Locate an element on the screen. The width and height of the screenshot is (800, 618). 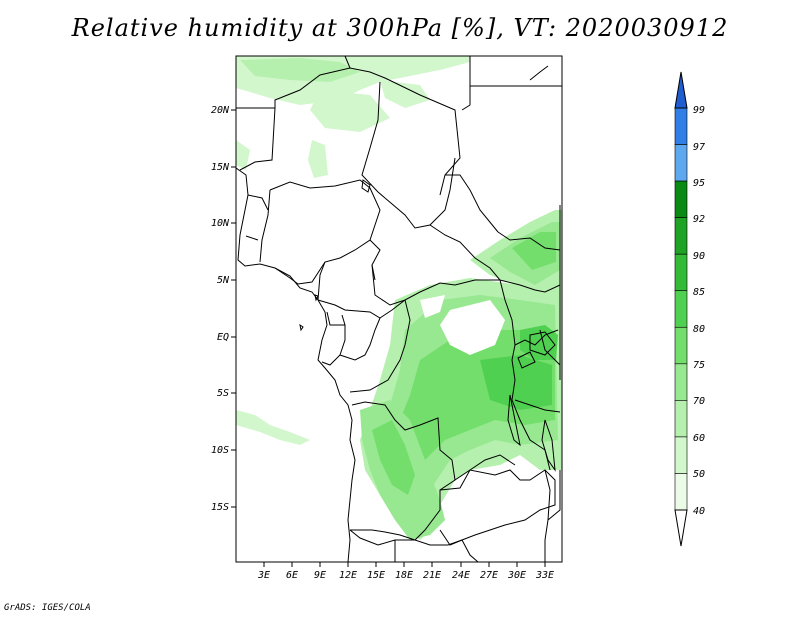
grads-credit: GrADS: IGES/COLA is located at coordinates (47, 608).